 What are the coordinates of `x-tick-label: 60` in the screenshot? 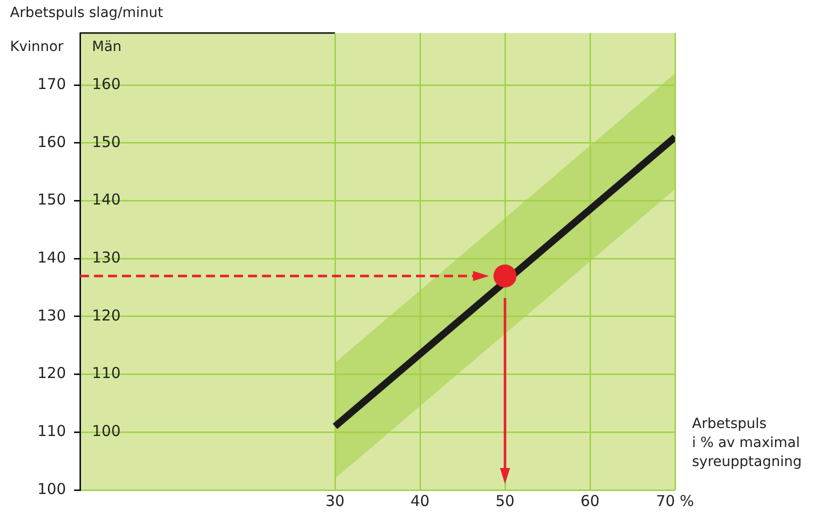 It's located at (590, 501).